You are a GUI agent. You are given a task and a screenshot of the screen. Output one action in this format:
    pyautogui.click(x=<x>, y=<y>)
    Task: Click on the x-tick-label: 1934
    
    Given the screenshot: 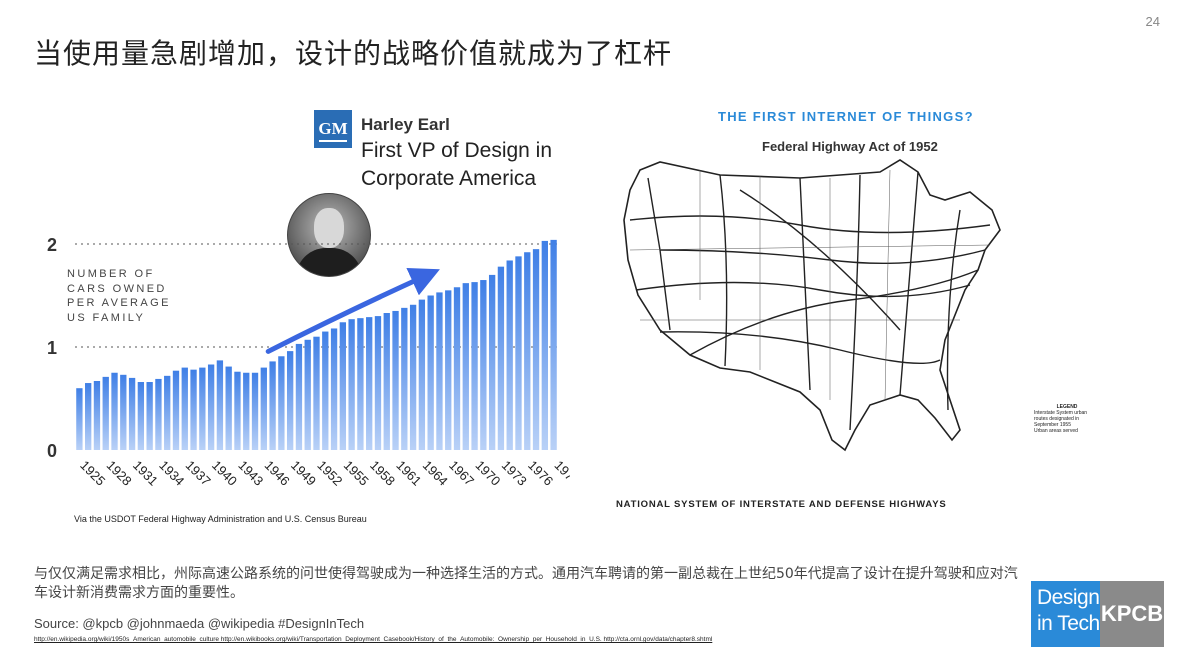 What is the action you would take?
    pyautogui.click(x=171, y=473)
    